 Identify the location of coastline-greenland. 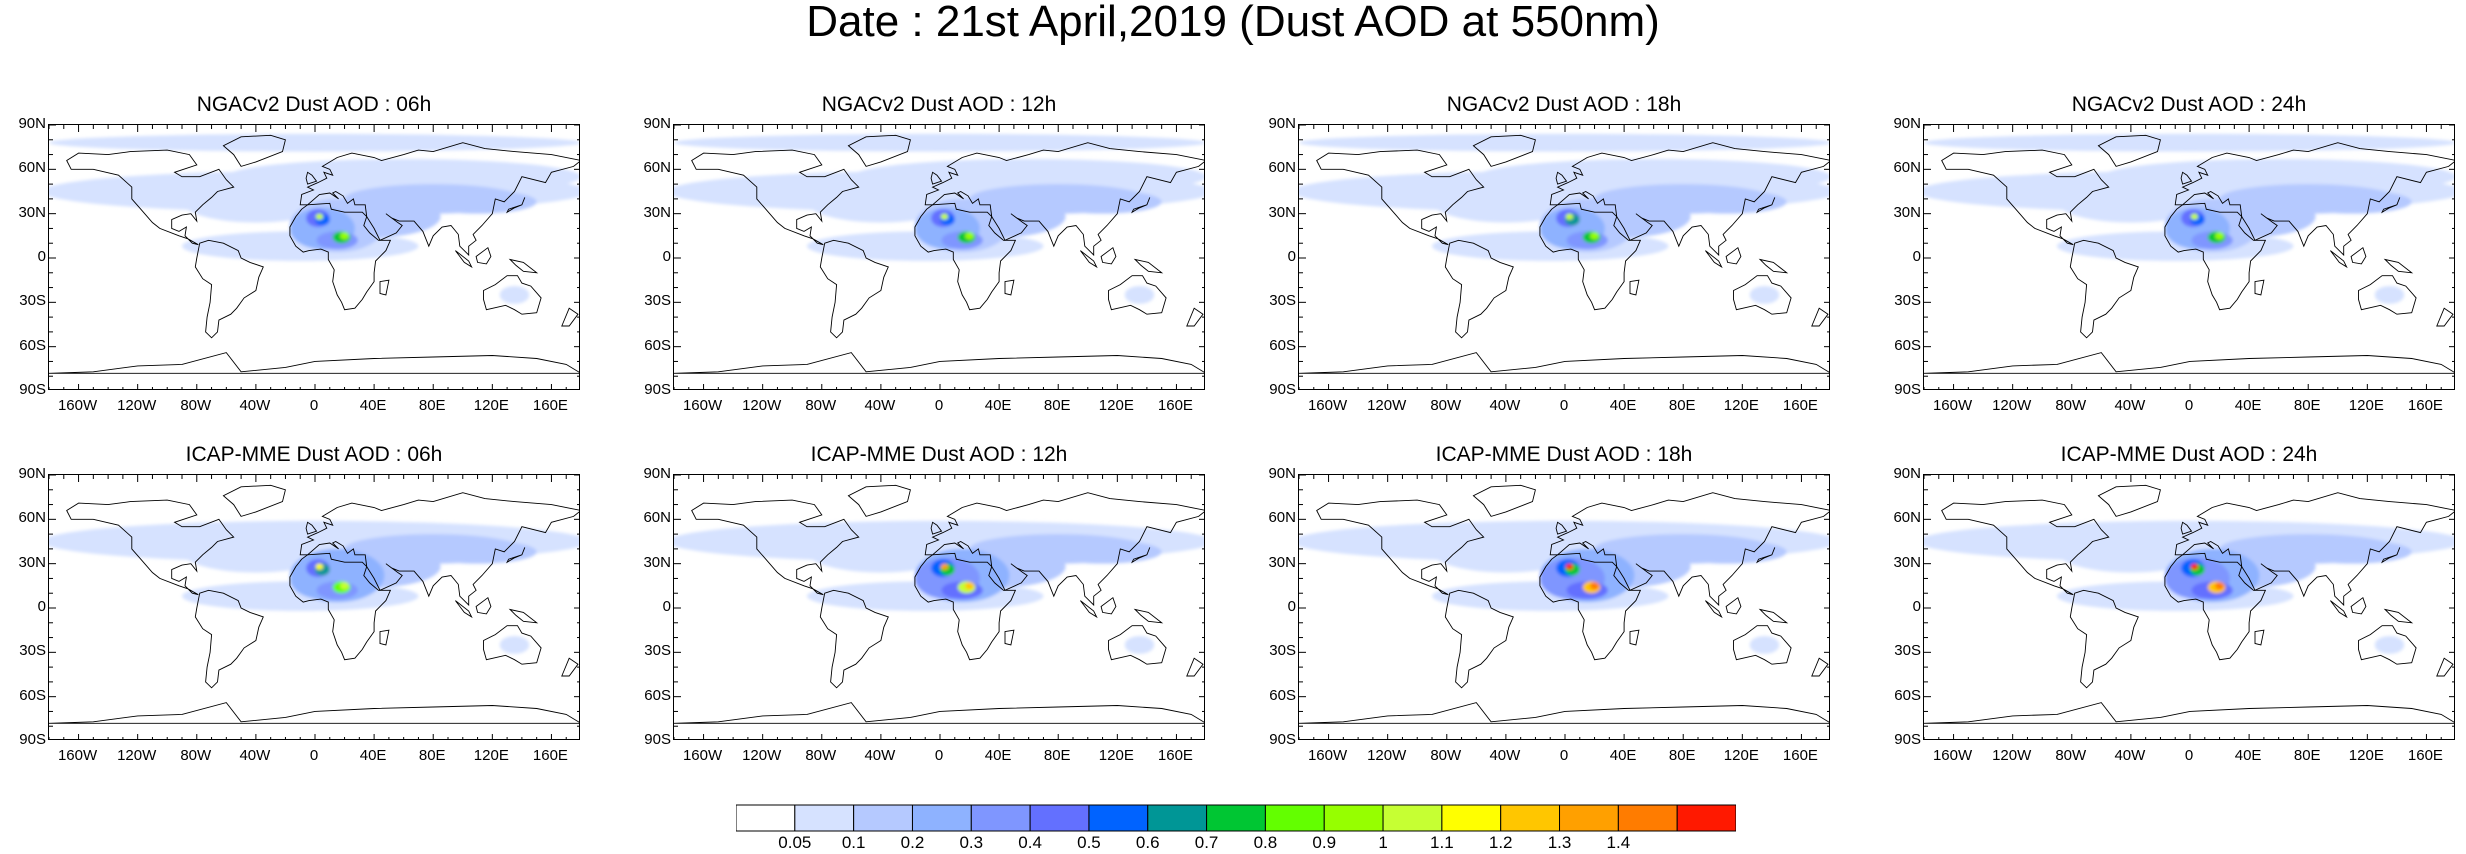
(879, 150).